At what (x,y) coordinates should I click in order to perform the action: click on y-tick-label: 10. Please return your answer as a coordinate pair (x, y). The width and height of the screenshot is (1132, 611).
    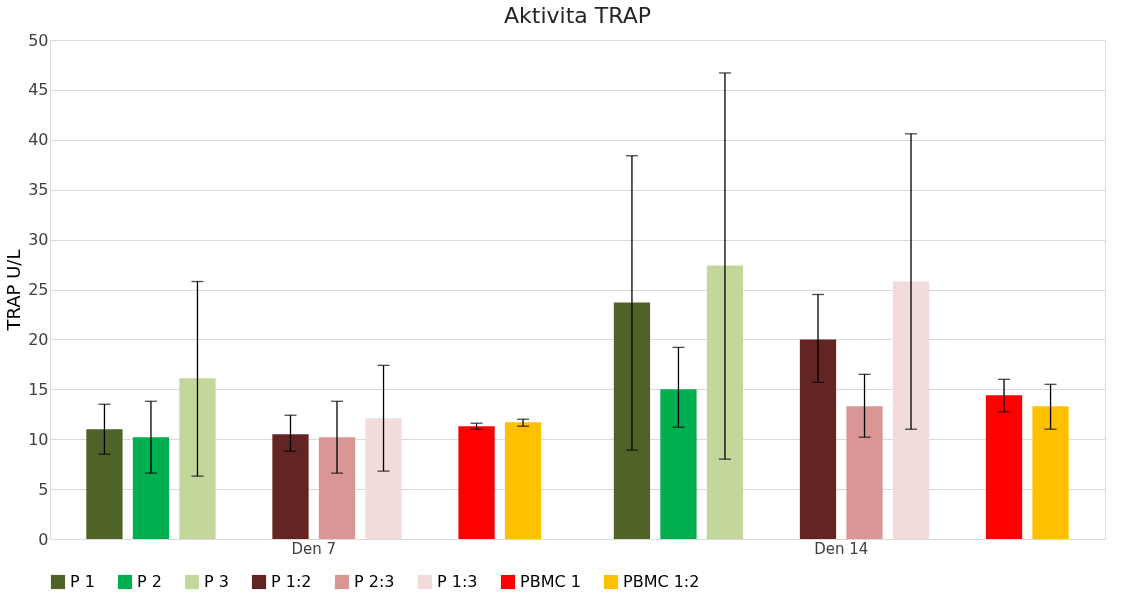
    Looking at the image, I should click on (38, 439).